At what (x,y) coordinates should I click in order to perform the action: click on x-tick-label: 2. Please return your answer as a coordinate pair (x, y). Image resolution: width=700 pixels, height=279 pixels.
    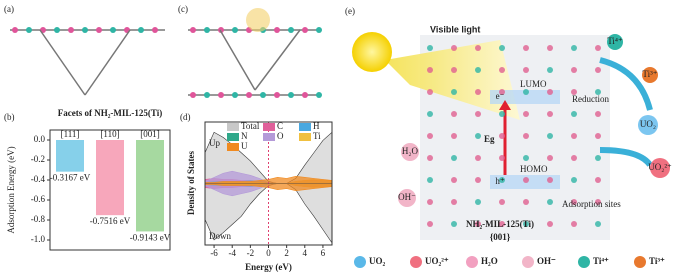
    Looking at the image, I should click on (286, 253).